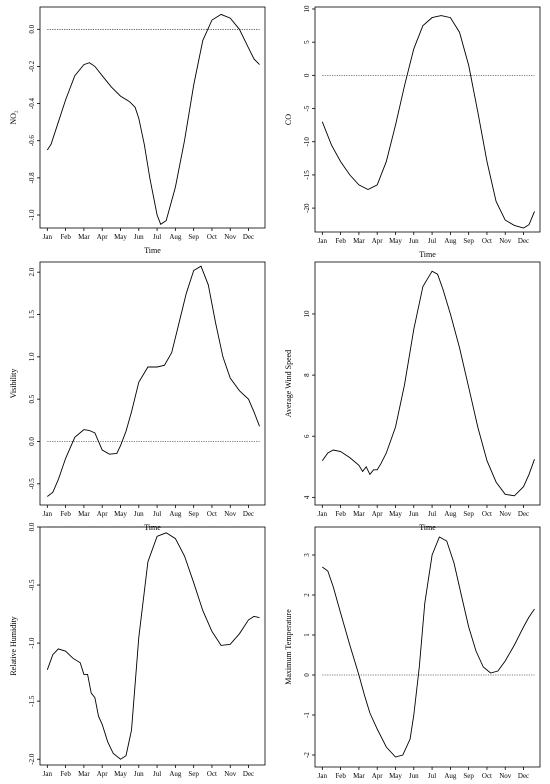 The width and height of the screenshot is (550, 784). I want to click on y-tick-label: 1.0, so click(32, 356).